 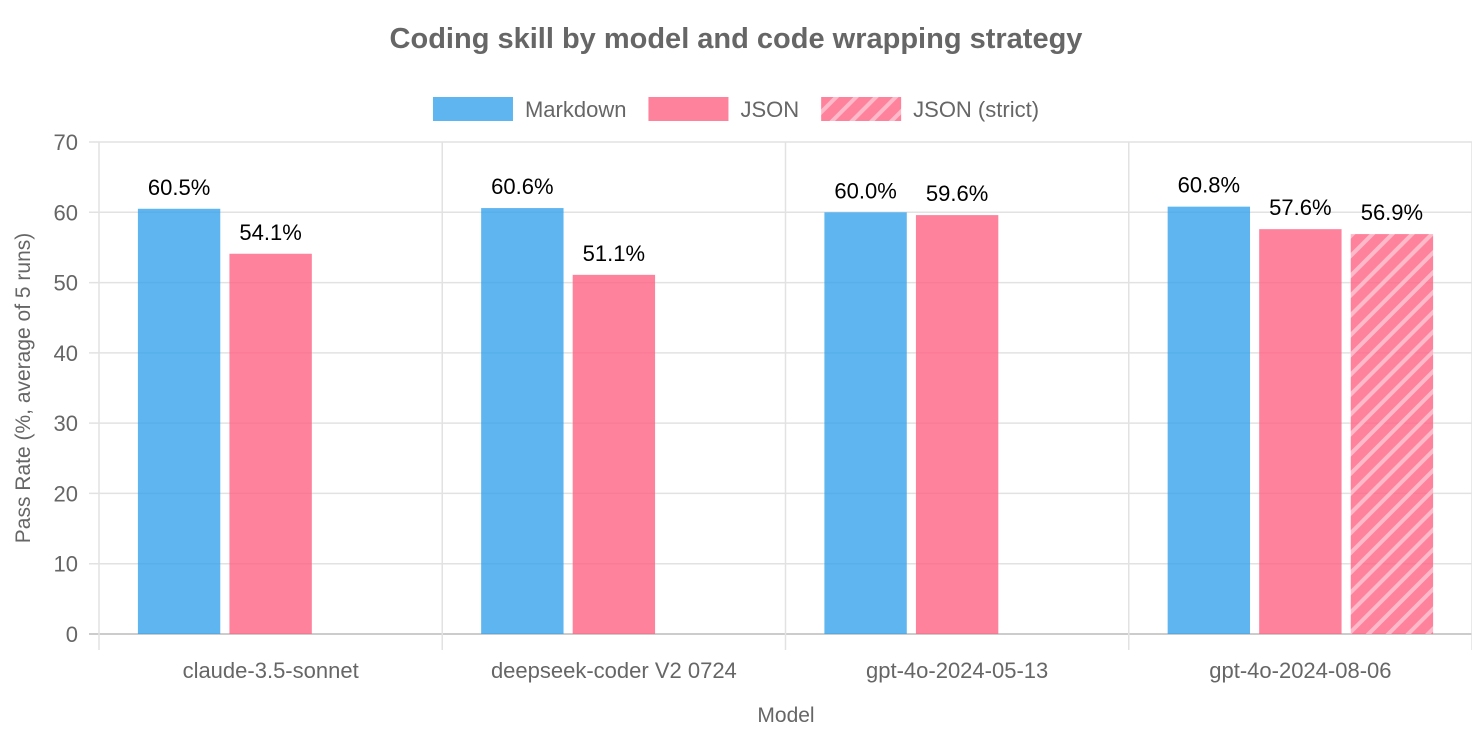 What do you see at coordinates (575, 109) in the screenshot?
I see `legend-label: Markdown` at bounding box center [575, 109].